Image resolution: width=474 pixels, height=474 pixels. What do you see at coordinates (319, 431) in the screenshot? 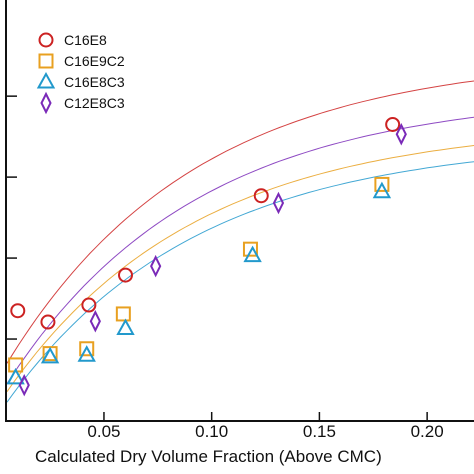
I see `x-tick-label: 0.15` at bounding box center [319, 431].